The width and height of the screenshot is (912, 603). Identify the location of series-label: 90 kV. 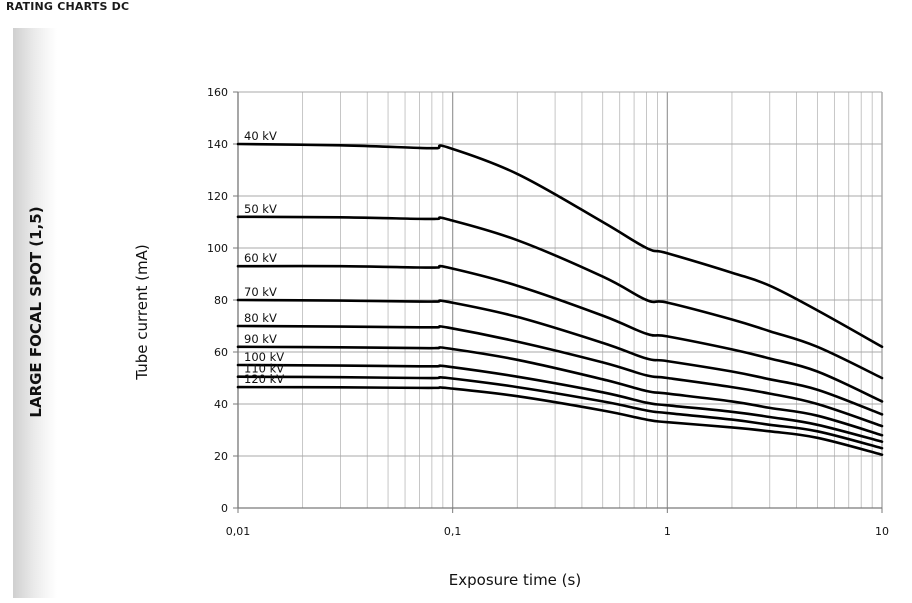
(260, 339).